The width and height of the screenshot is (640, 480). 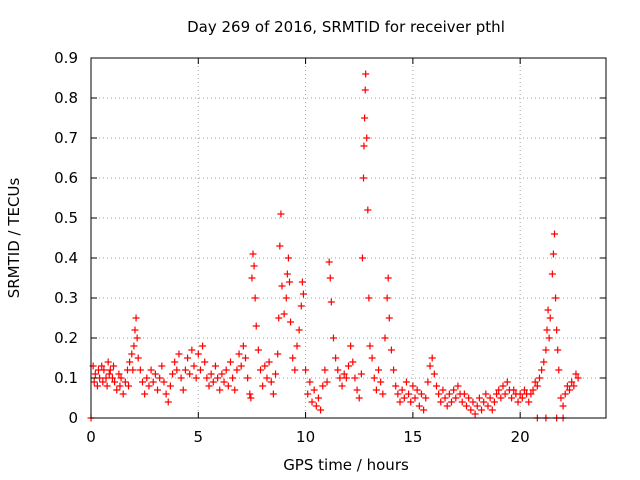 What do you see at coordinates (305, 437) in the screenshot?
I see `x-tick-label: 10` at bounding box center [305, 437].